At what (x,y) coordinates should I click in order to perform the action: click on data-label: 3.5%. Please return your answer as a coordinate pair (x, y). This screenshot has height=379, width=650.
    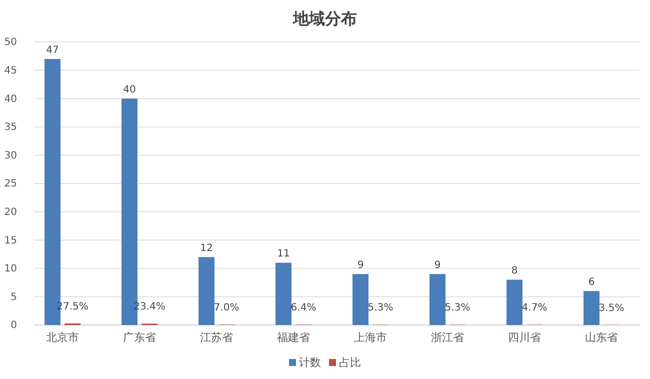
    Looking at the image, I should click on (611, 308).